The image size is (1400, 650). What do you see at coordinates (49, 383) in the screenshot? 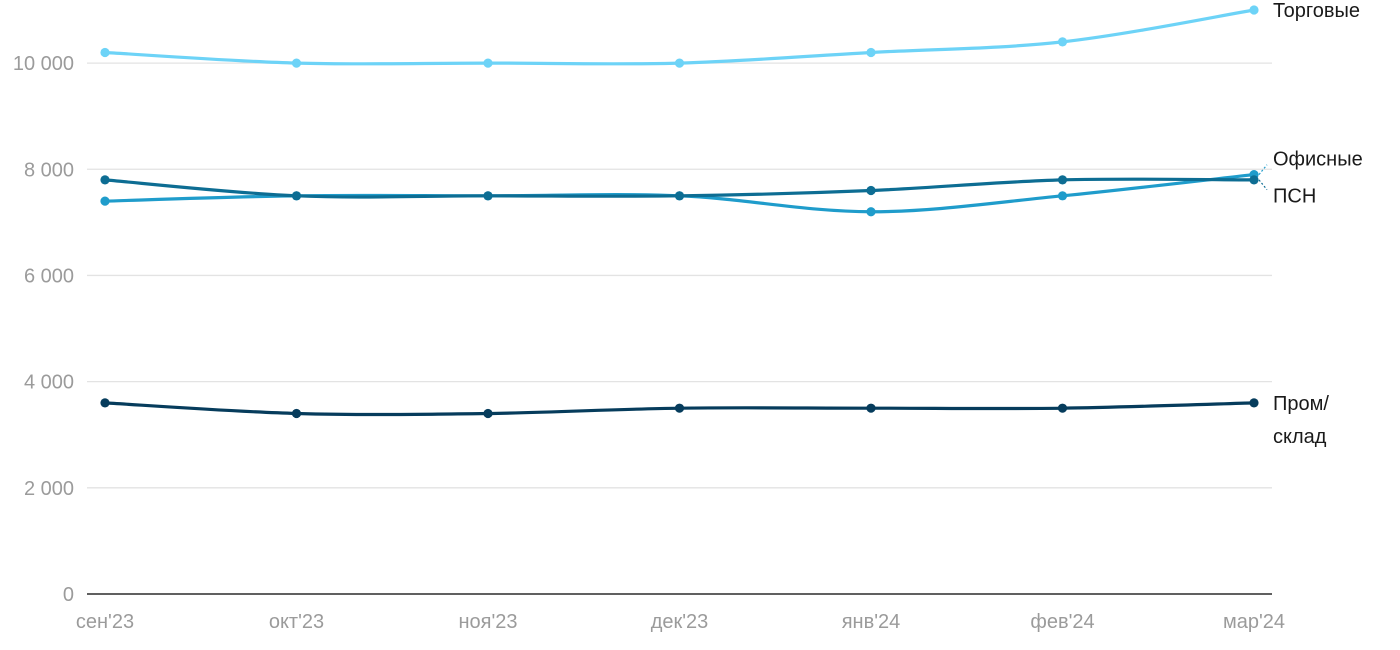
I see `y-tick-label: 4 000` at bounding box center [49, 383].